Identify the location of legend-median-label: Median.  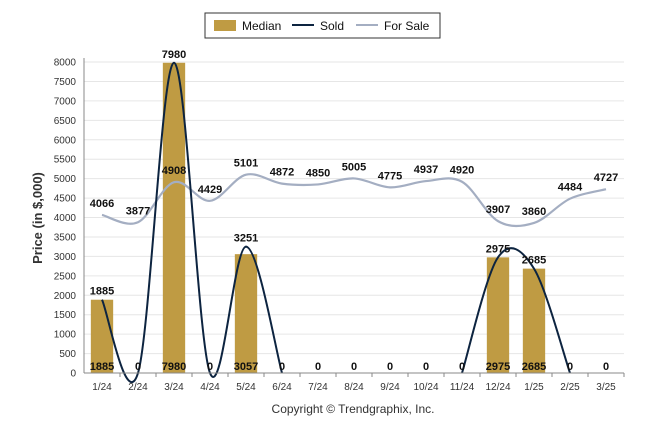
(261, 26).